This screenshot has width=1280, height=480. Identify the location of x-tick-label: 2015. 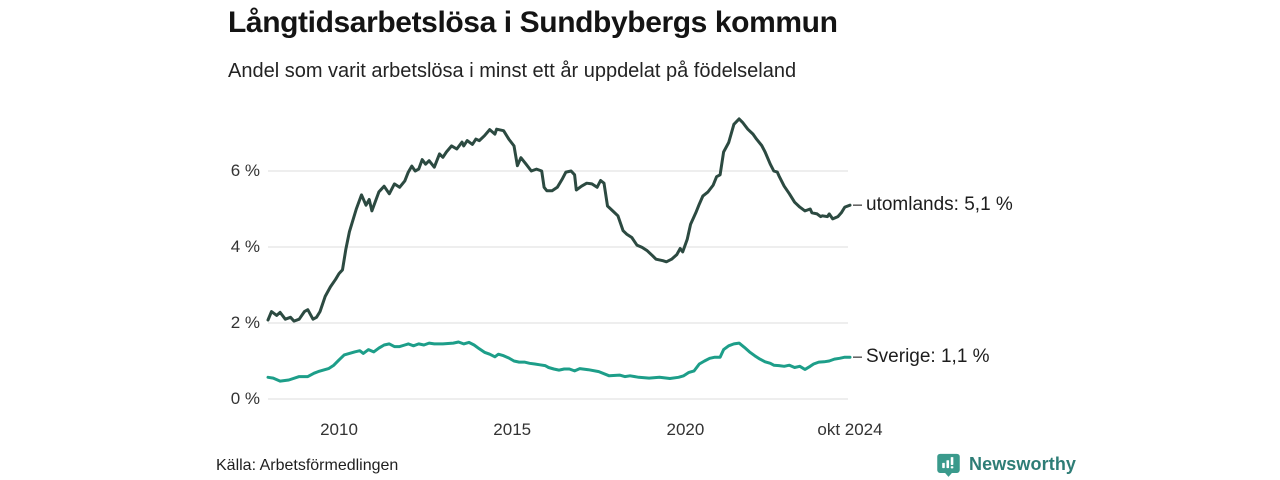
(512, 429).